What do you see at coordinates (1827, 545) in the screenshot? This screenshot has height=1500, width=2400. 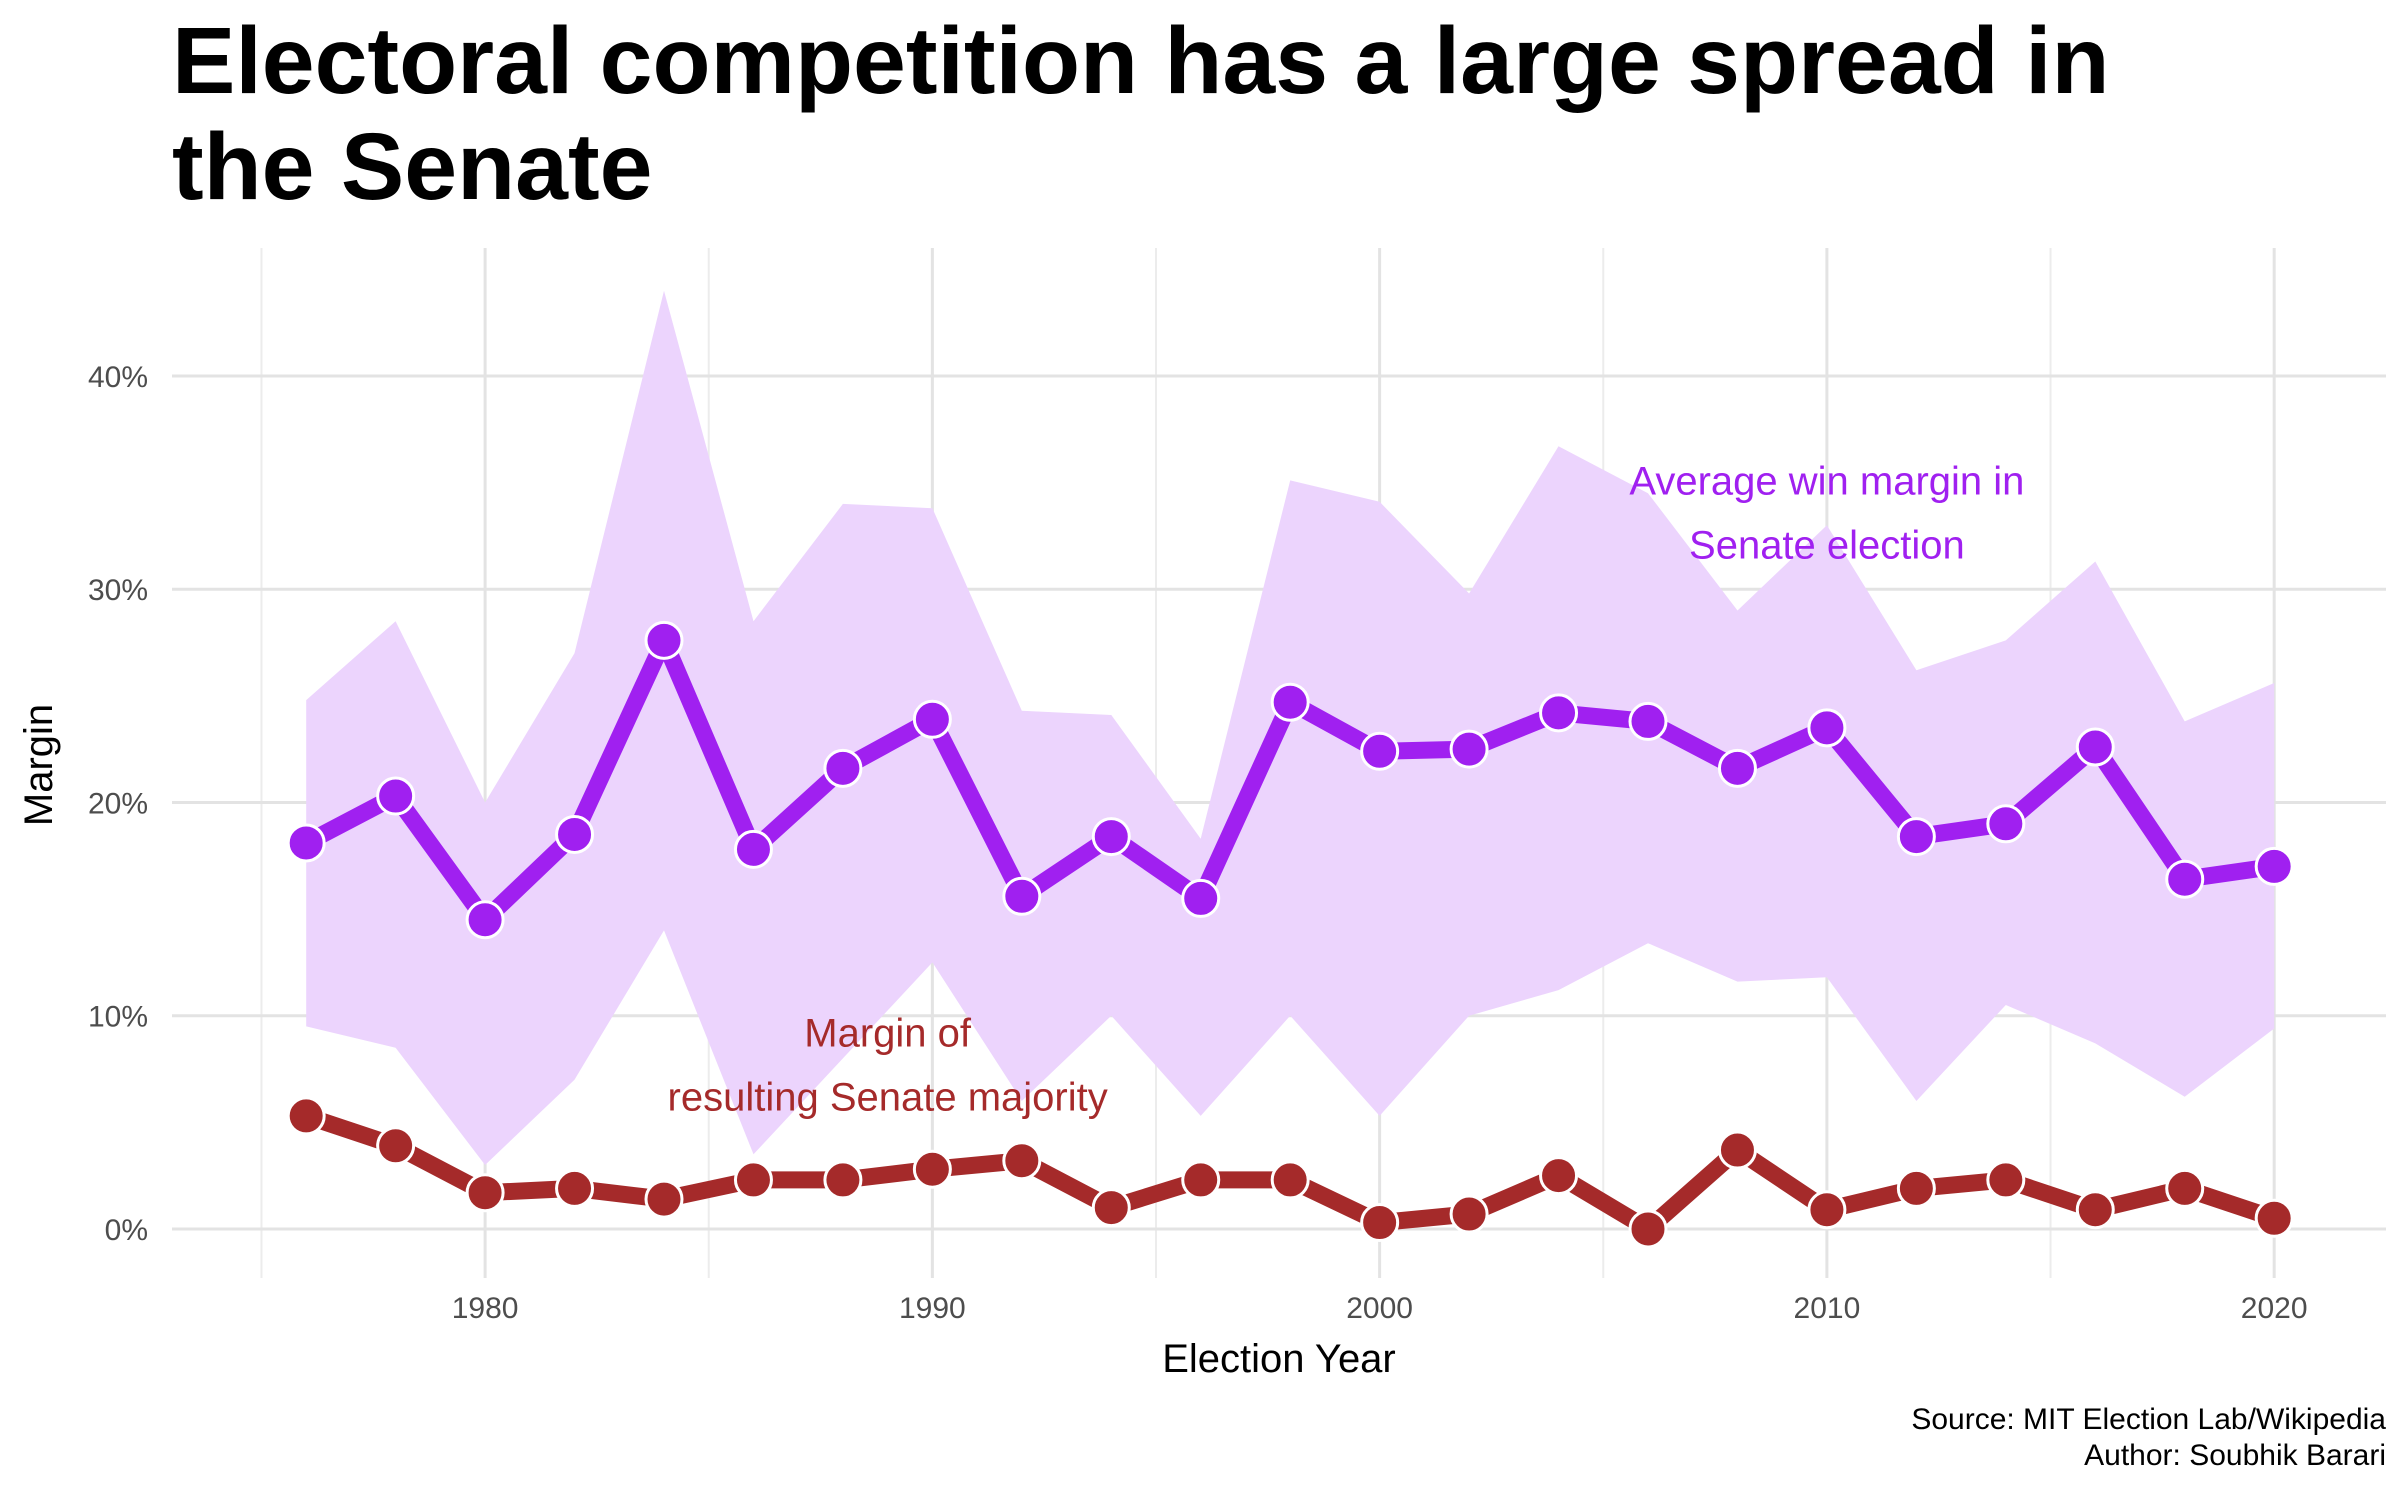 I see `annotation-text: Senate election` at bounding box center [1827, 545].